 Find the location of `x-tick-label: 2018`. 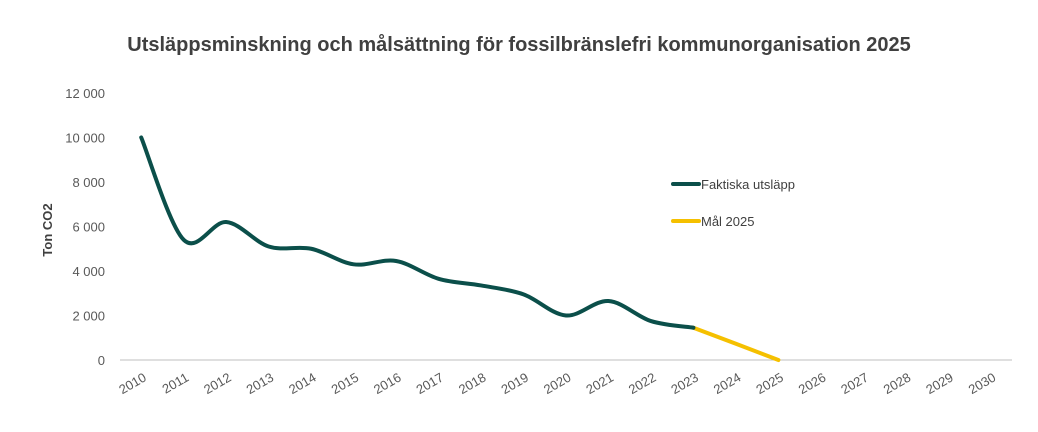

x-tick-label: 2018 is located at coordinates (472, 383).